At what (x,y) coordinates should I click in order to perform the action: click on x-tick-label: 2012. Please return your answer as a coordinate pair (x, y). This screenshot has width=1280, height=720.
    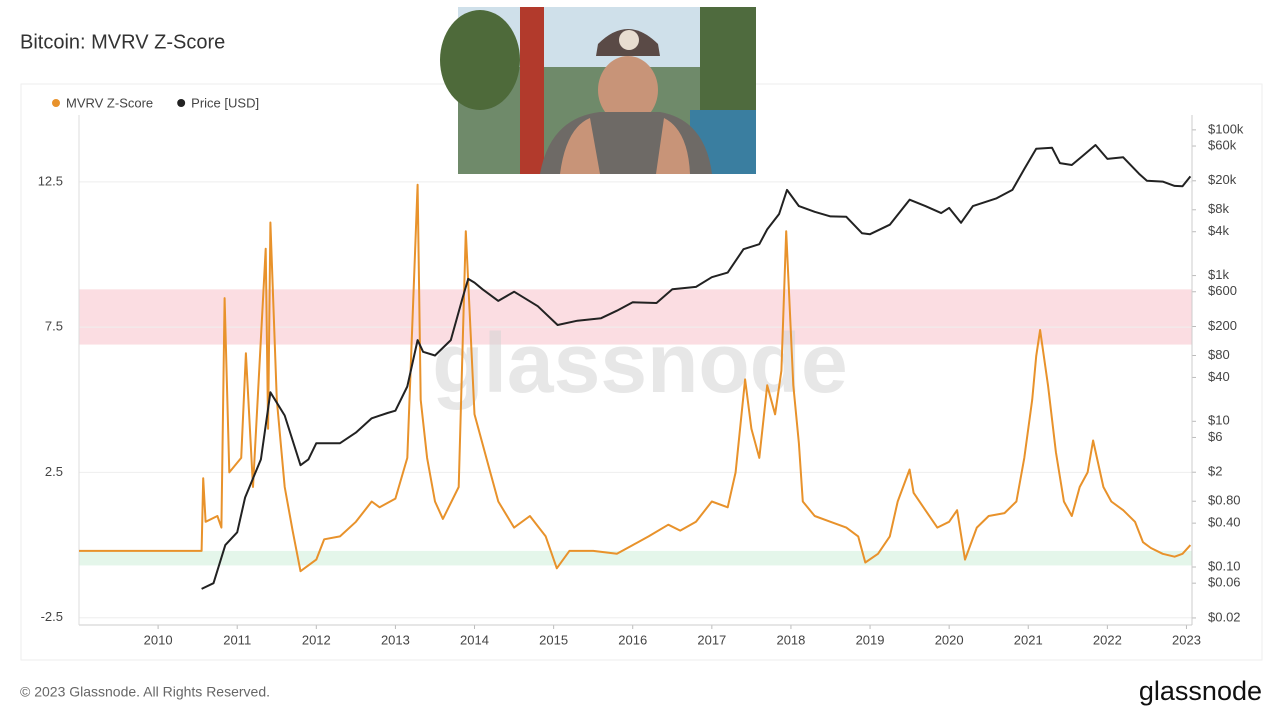
    Looking at the image, I should click on (316, 639).